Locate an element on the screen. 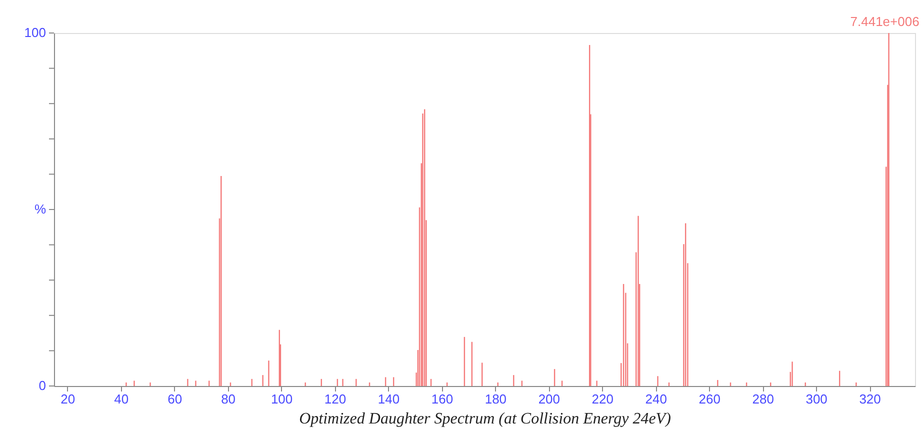 The image size is (924, 437). x-tick-label: 100 is located at coordinates (281, 399).